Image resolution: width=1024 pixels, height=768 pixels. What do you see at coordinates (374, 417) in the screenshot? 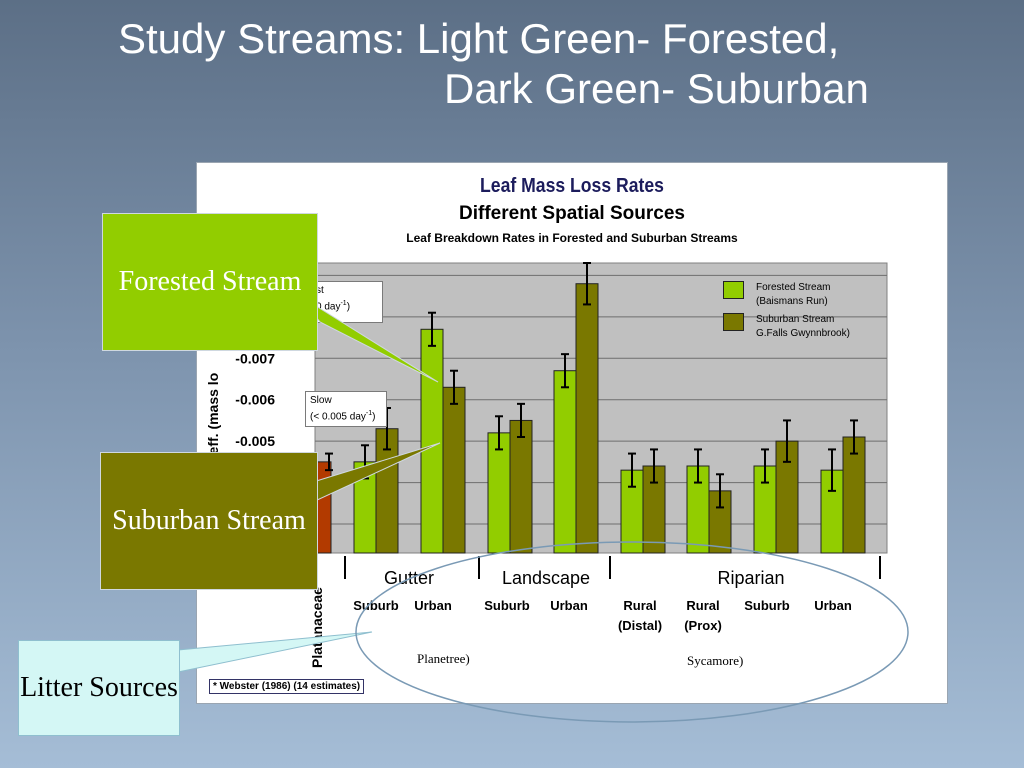
I see `callout-slow-close: )` at bounding box center [374, 417].